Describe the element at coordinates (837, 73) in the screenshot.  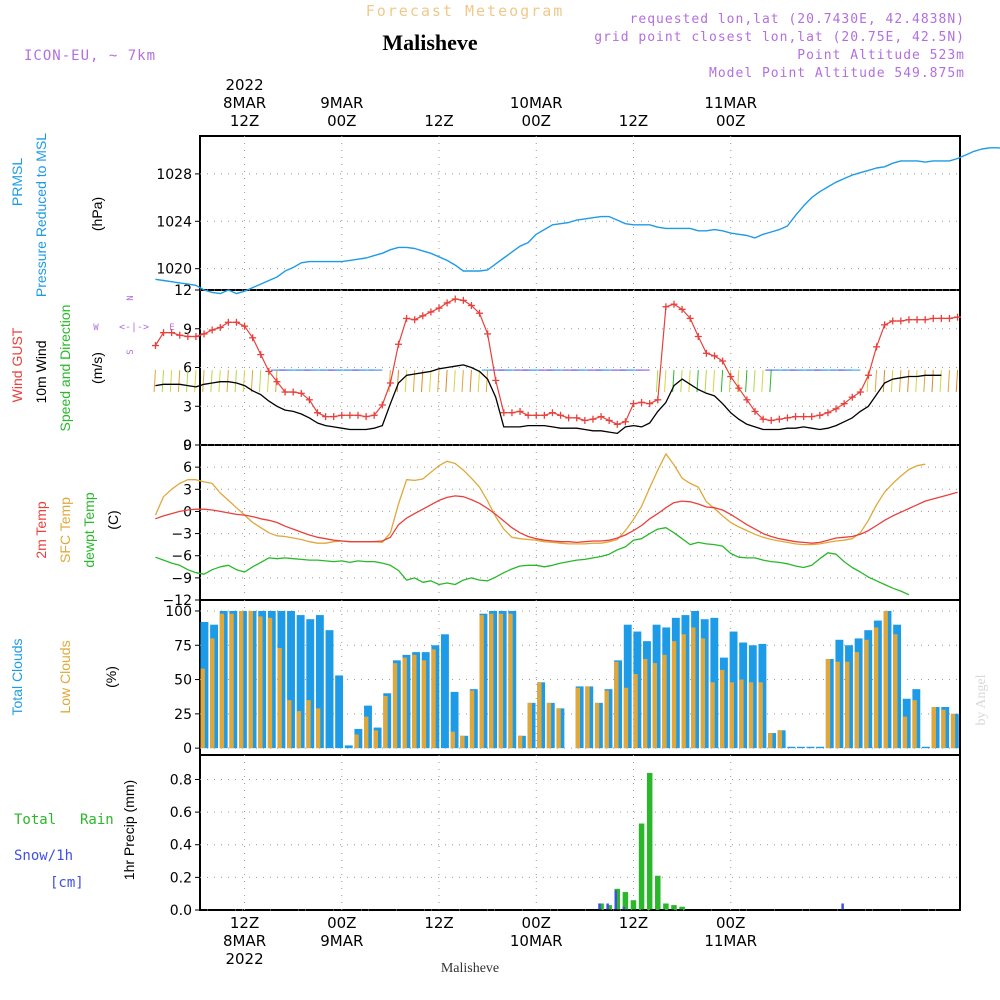
I see `model-altitude: Model Point Altitude 549.875m` at that location.